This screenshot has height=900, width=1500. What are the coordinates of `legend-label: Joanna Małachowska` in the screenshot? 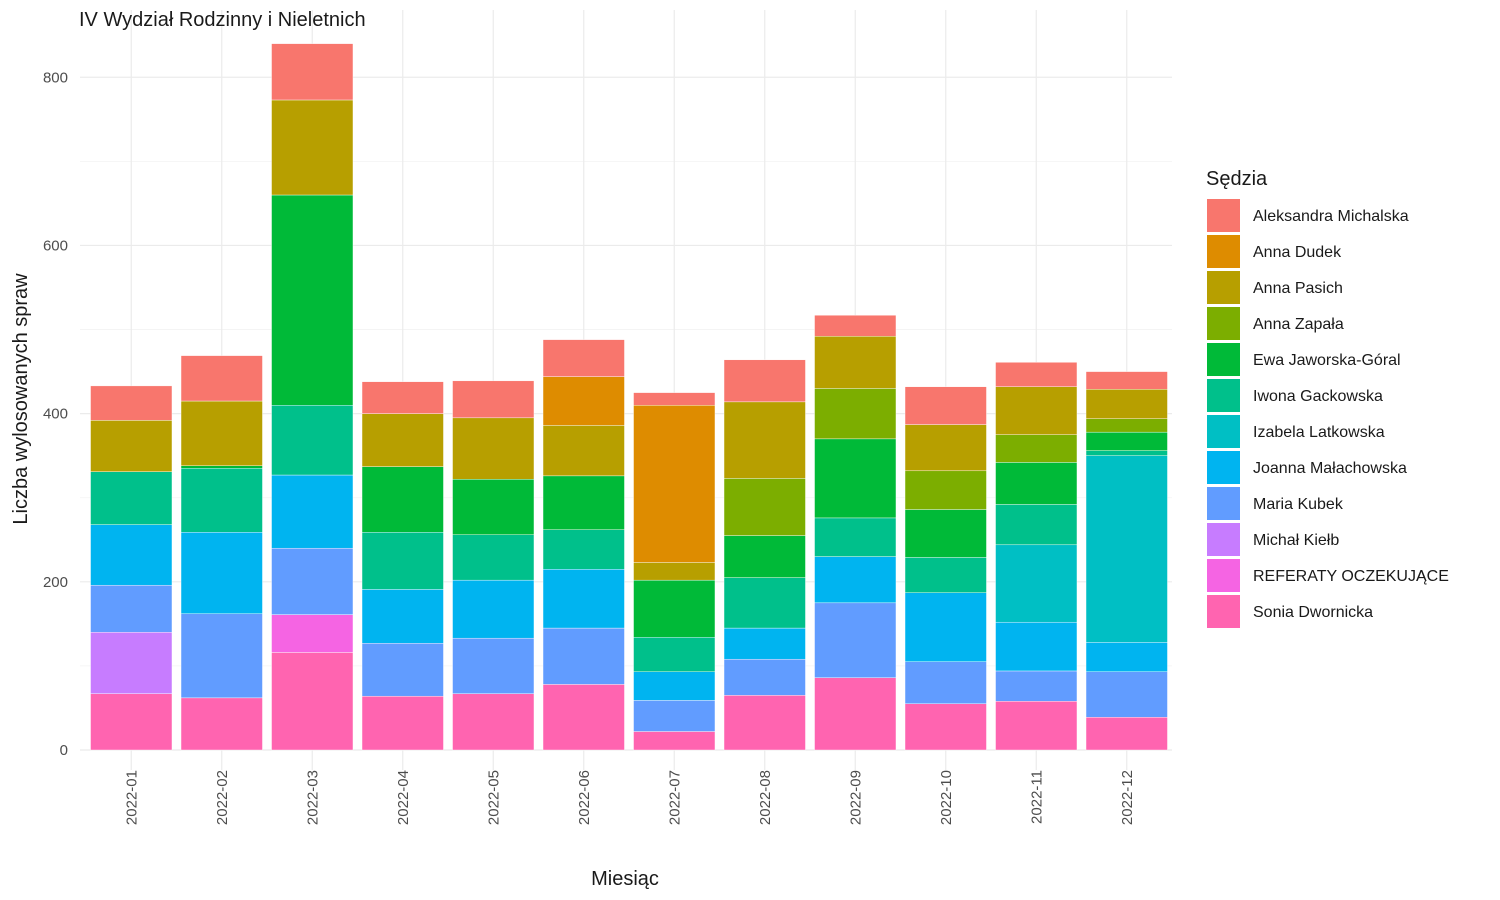 It's located at (1330, 468).